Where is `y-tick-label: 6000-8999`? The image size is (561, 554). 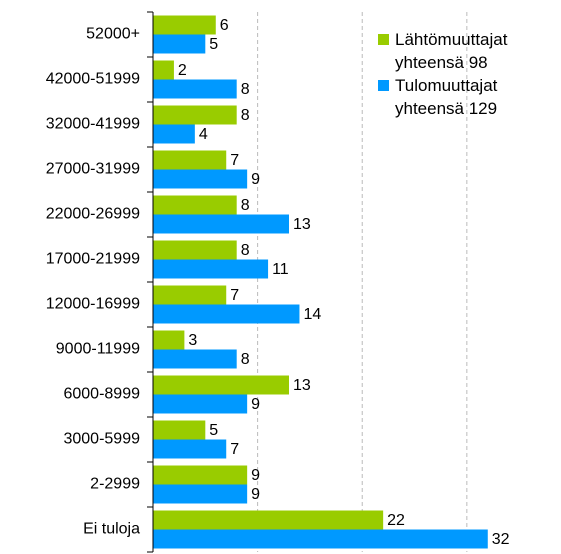 y-tick-label: 6000-8999 is located at coordinates (101, 394).